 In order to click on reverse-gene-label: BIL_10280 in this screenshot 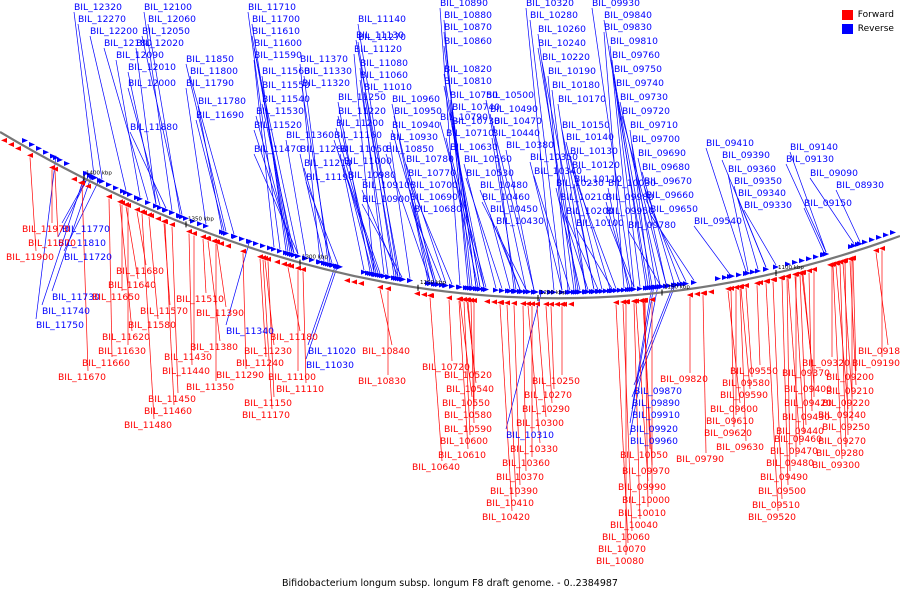, I will do `click(554, 15)`.